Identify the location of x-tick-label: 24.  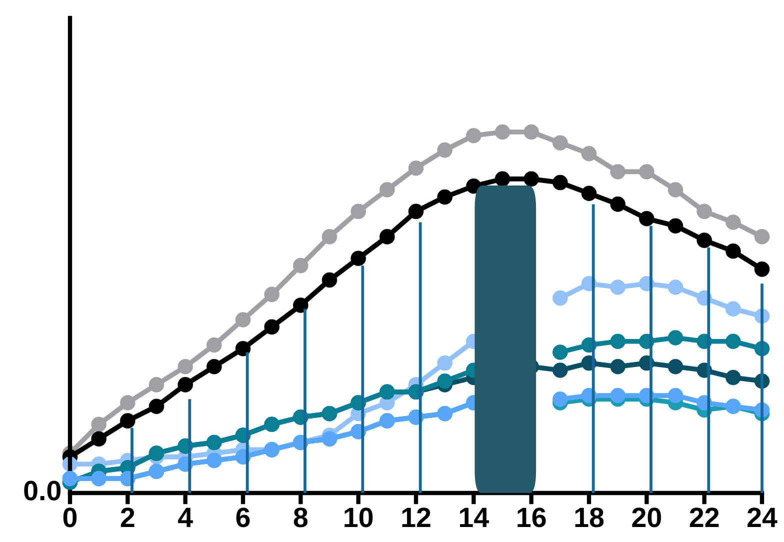
(763, 518).